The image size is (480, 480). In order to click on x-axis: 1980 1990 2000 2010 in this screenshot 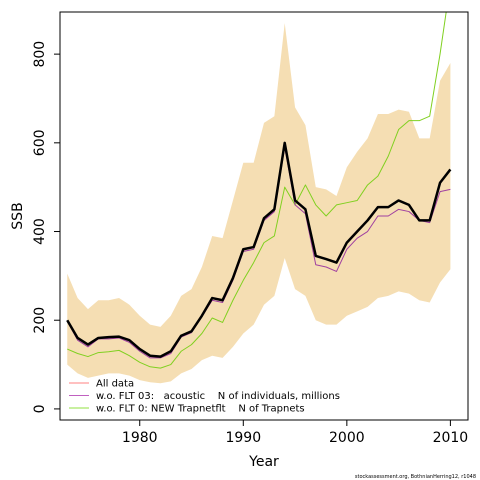, I will do `click(295, 433)`.